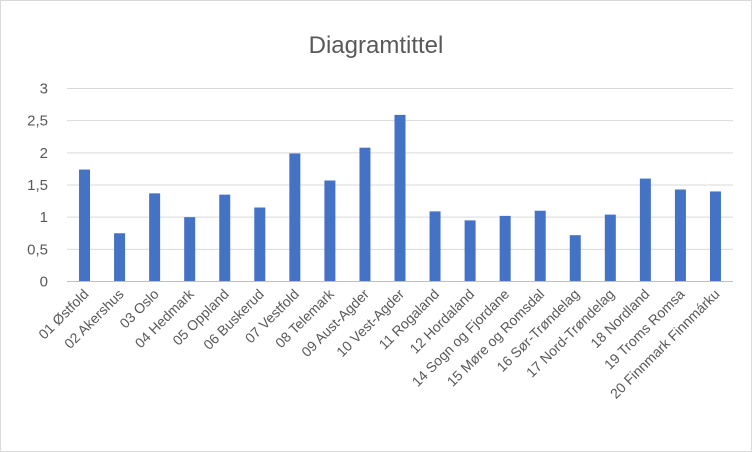  I want to click on y-tick-label: 0,5, so click(37, 249).